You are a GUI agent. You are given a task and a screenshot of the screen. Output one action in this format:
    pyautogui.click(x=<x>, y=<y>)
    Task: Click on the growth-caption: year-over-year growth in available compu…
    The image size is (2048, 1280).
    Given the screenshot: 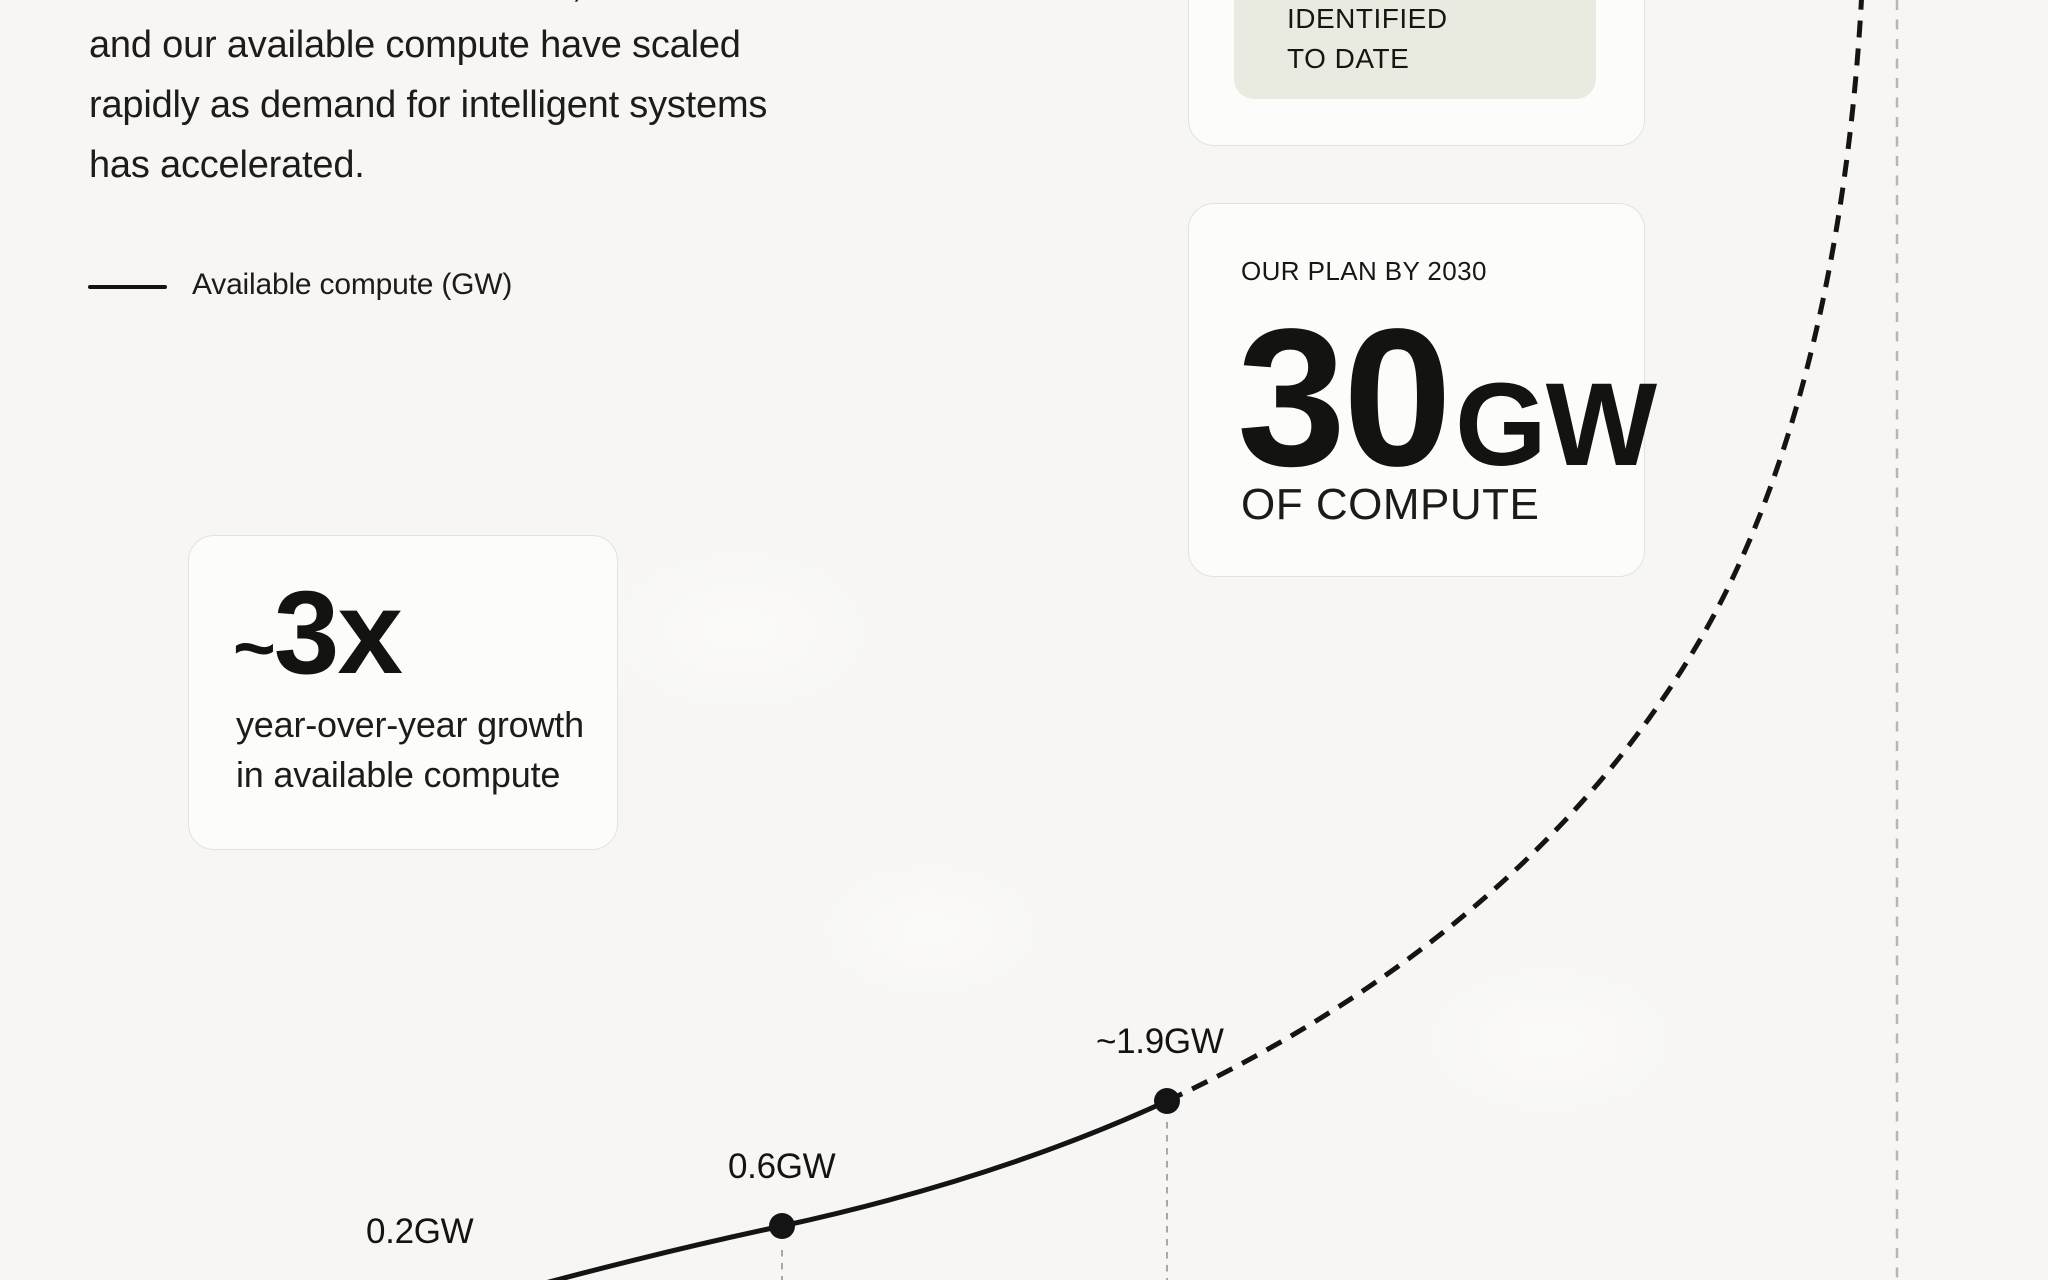 What is the action you would take?
    pyautogui.click(x=410, y=750)
    